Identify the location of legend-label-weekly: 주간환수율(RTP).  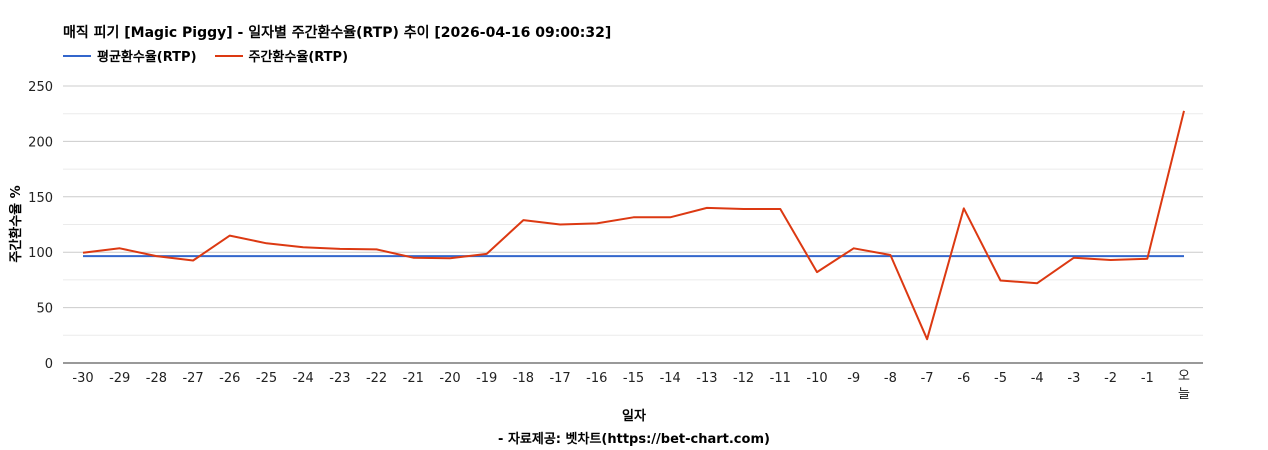
(298, 57).